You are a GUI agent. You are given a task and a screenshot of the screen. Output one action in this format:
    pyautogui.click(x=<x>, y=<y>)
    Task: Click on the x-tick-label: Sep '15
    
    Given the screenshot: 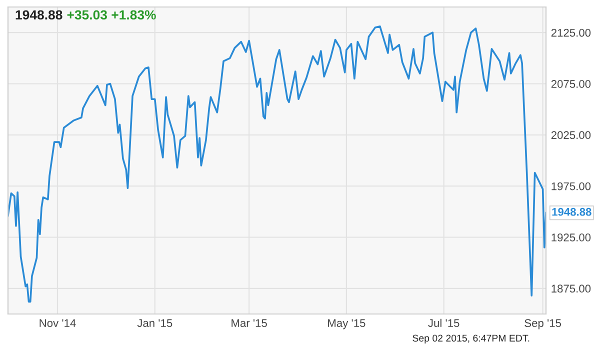 What is the action you would take?
    pyautogui.click(x=543, y=324)
    